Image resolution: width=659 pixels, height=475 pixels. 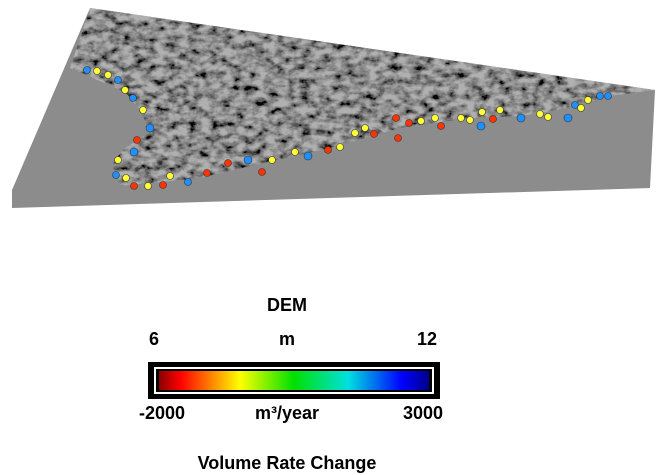 What do you see at coordinates (154, 339) in the screenshot?
I see `dem-min-label: 6` at bounding box center [154, 339].